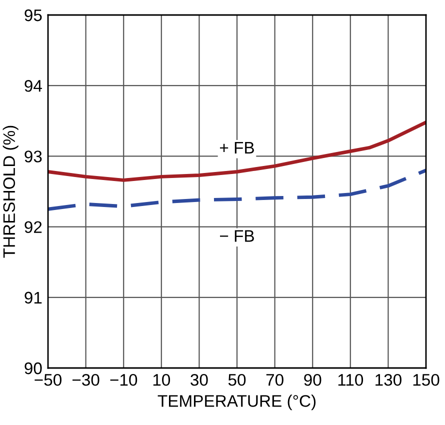 The width and height of the screenshot is (445, 425). Describe the element at coordinates (10, 192) in the screenshot. I see `y-axis-title: THRESHOLD (%)` at that location.